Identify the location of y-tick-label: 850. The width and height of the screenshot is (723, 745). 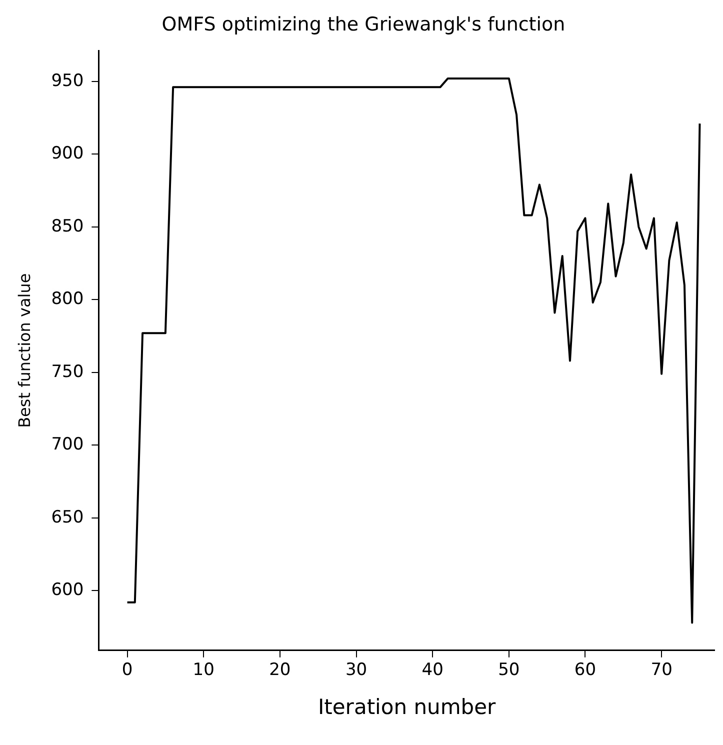
(67, 226).